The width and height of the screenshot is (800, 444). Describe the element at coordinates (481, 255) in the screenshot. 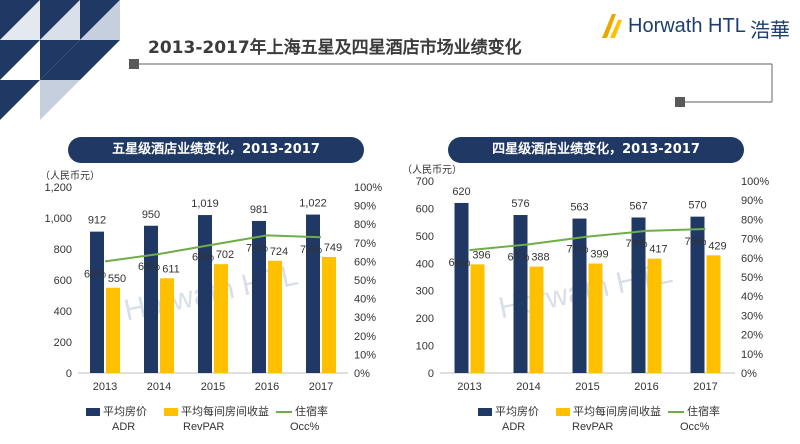

I see `data-label-revpar: 396` at that location.